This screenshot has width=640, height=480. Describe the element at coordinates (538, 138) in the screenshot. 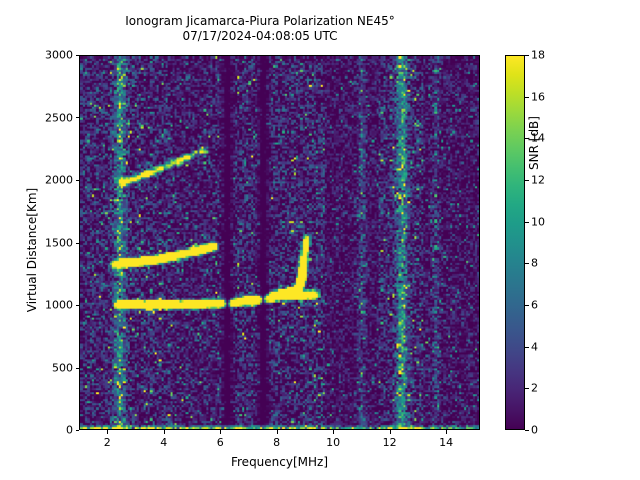

I see `colorbar-tick-label: 14` at that location.